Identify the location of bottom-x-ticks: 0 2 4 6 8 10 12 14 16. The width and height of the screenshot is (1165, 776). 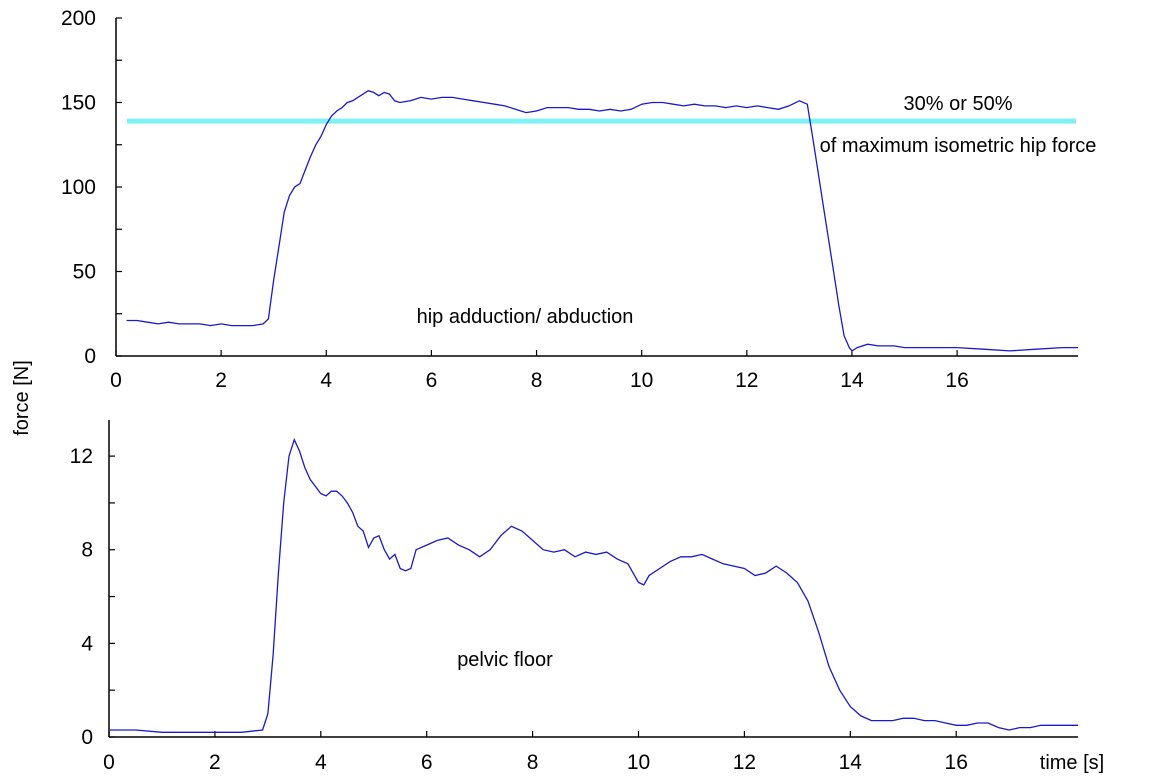
(535, 752).